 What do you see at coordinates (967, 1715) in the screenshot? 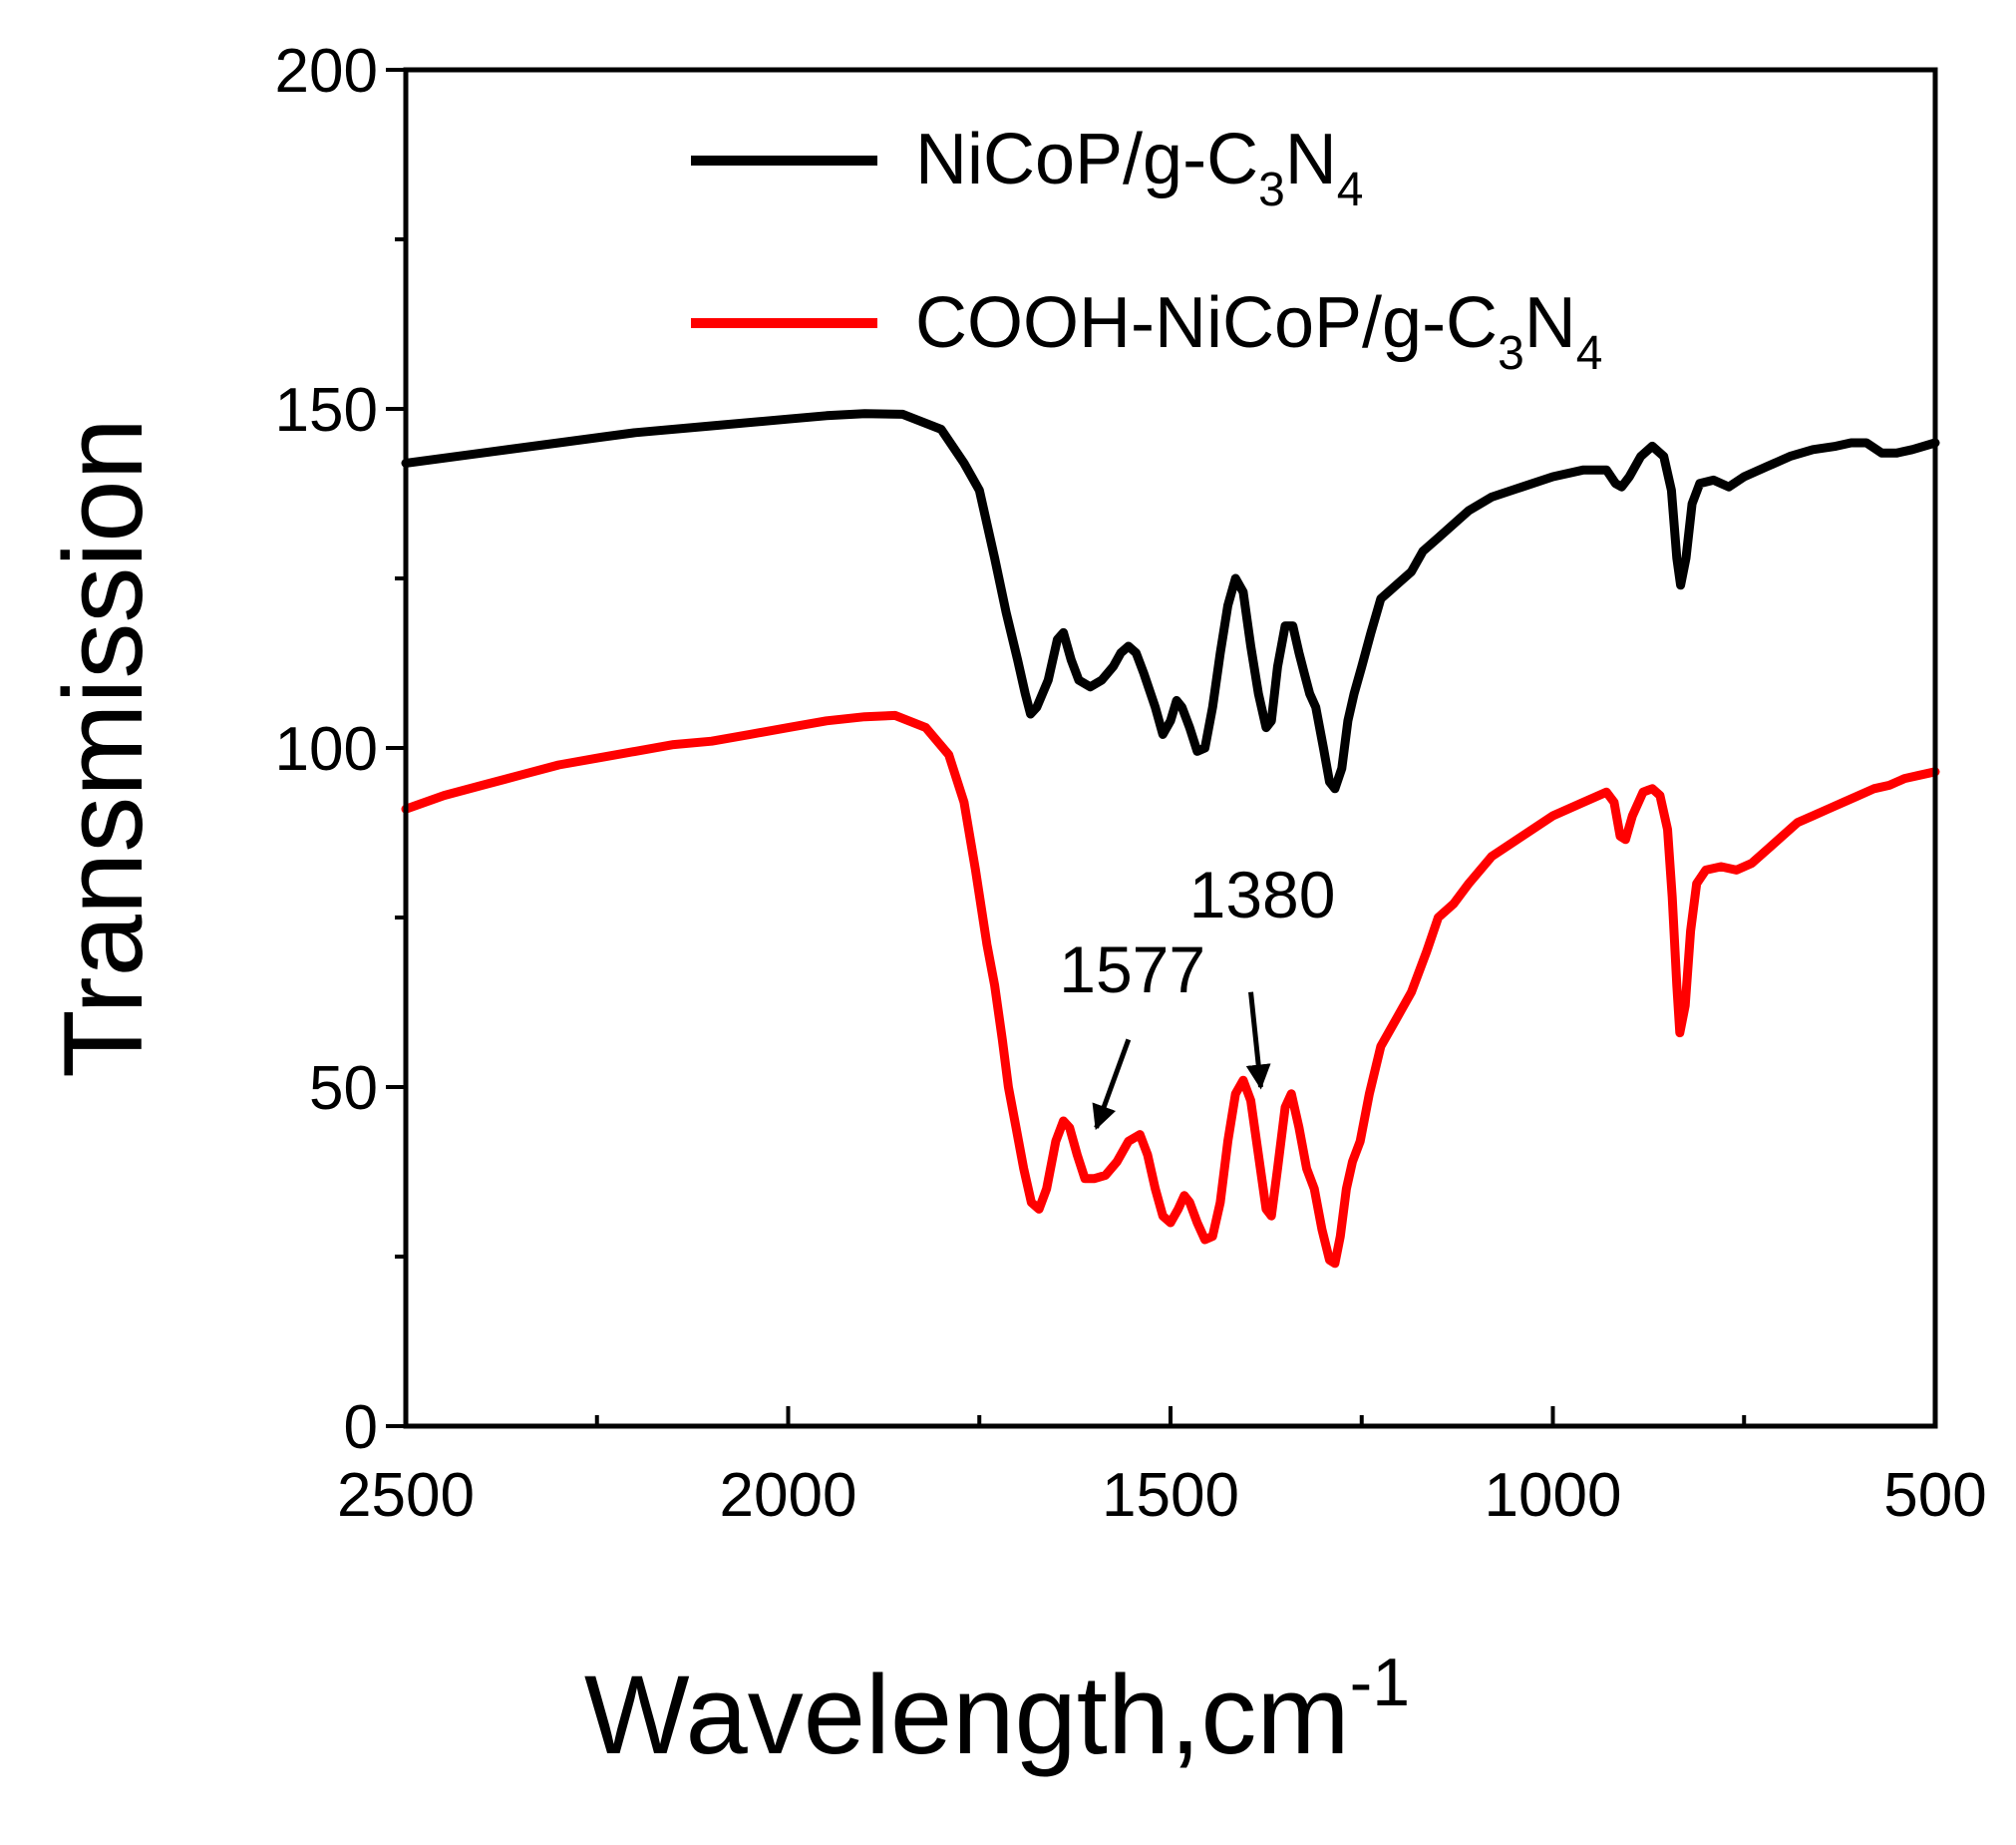
I see `x-axis-title-main: Wavelength,cm` at bounding box center [967, 1715].